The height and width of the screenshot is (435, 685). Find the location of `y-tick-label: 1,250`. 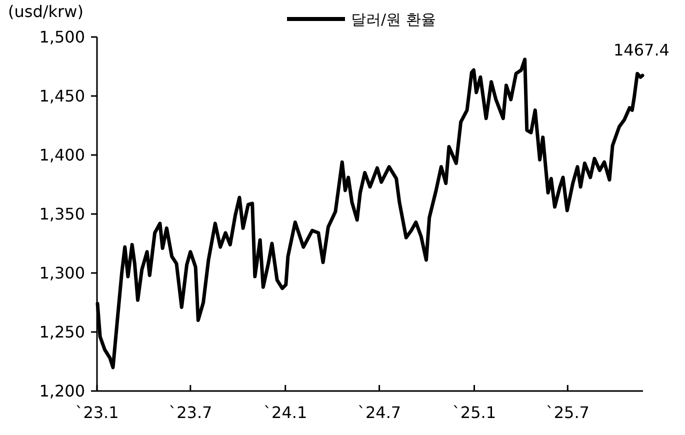

y-tick-label: 1,250 is located at coordinates (62, 332).